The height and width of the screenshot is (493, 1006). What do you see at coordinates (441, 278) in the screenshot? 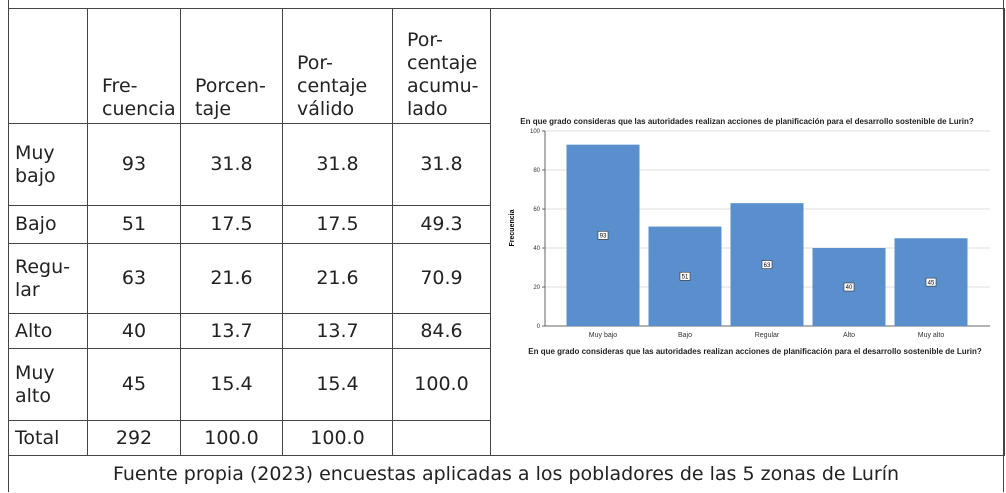
I see `cell: 70.9` at bounding box center [441, 278].